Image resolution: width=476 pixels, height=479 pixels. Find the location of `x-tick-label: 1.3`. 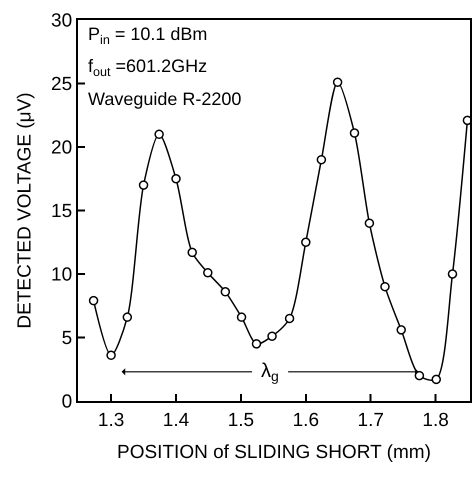

x-tick-label: 1.3 is located at coordinates (111, 420).